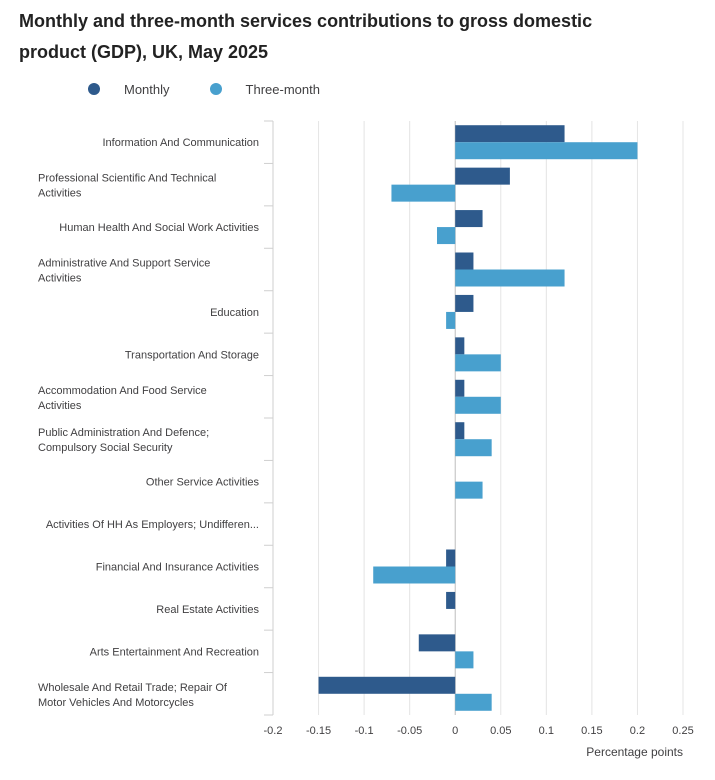  What do you see at coordinates (192, 355) in the screenshot?
I see `category-label-5: Transportation And Storage` at bounding box center [192, 355].